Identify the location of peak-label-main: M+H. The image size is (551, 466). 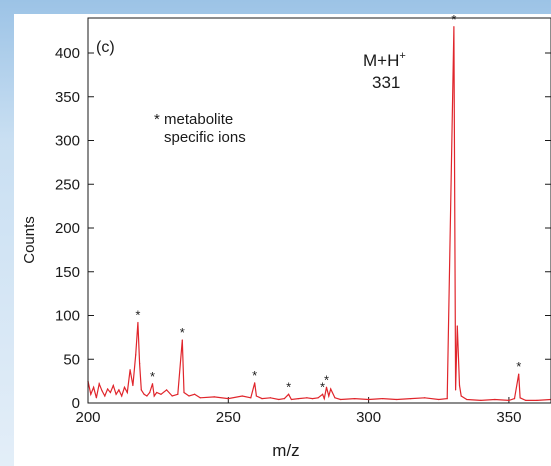
(381, 60).